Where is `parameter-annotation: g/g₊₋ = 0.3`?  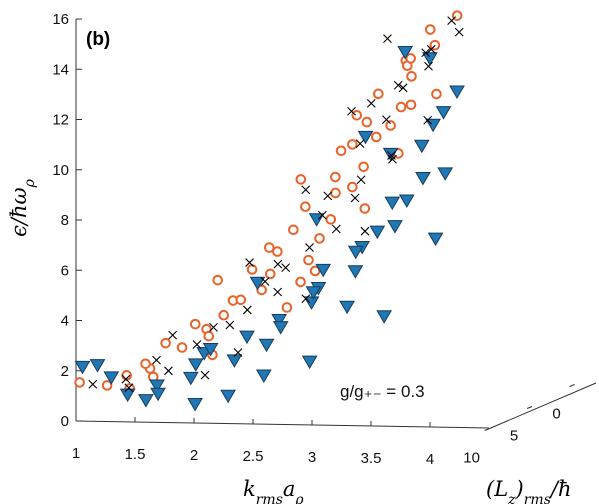 parameter-annotation: g/g₊₋ = 0.3 is located at coordinates (382, 391).